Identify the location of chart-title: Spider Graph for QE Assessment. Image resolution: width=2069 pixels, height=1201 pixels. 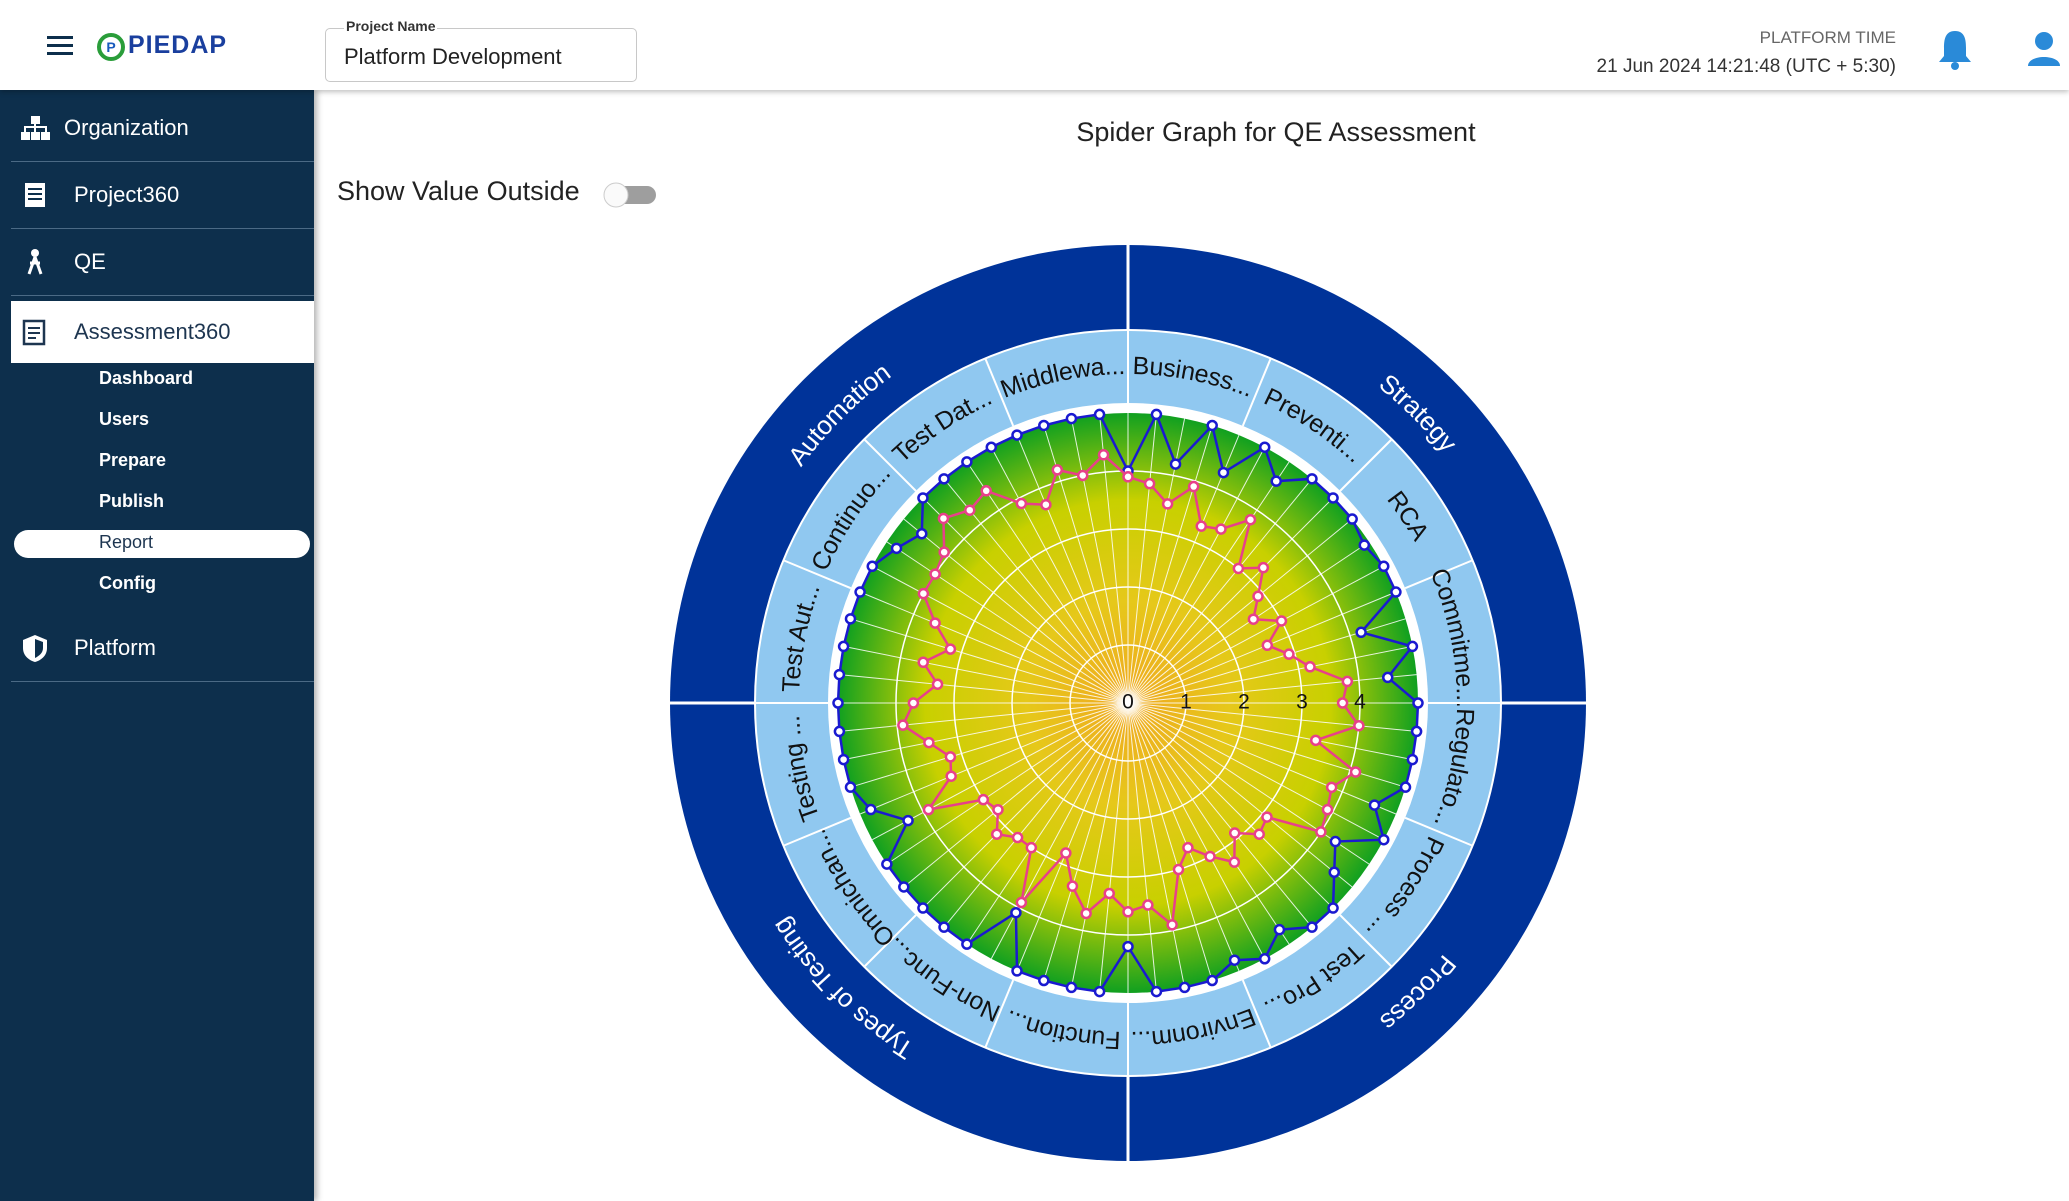
(1276, 132).